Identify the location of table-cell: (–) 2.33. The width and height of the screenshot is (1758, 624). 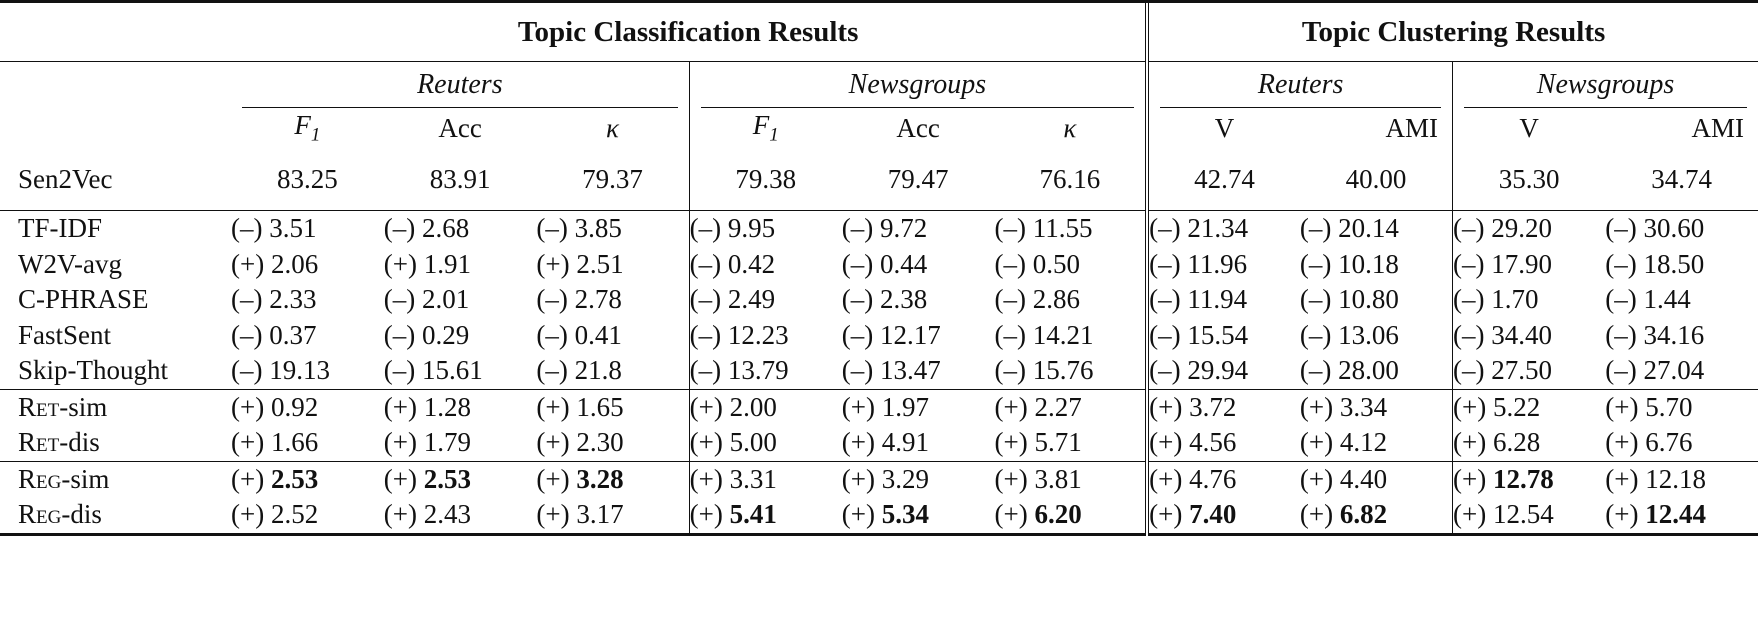
(274, 299).